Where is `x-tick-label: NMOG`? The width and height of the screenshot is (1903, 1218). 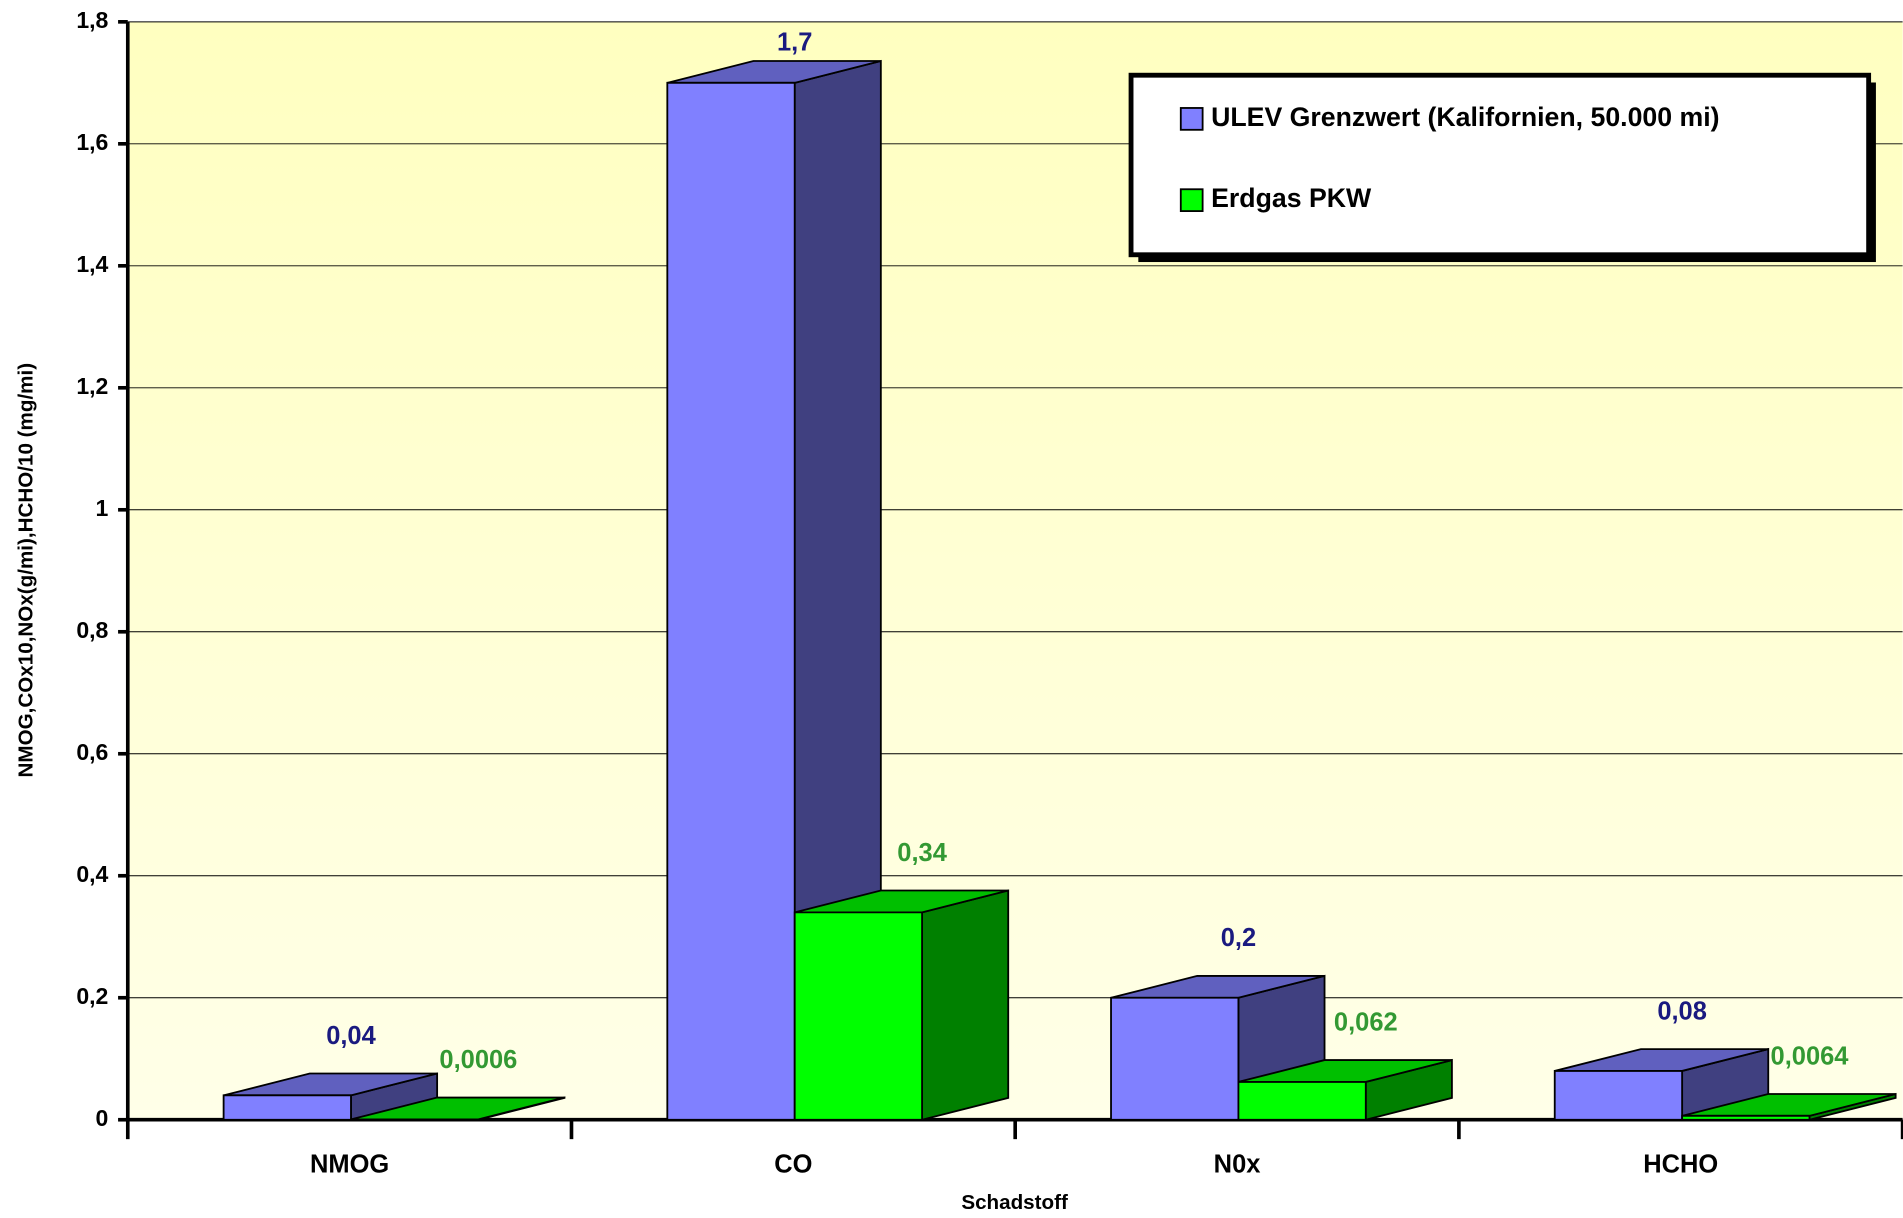 x-tick-label: NMOG is located at coordinates (349, 1165).